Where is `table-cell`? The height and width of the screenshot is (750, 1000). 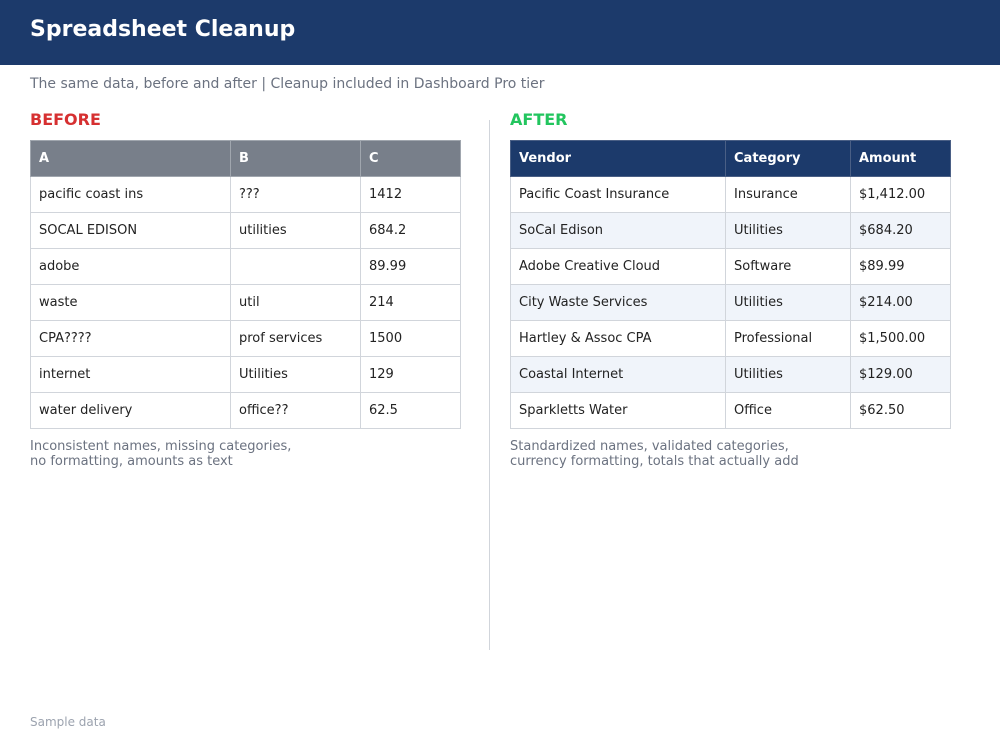 table-cell is located at coordinates (295, 266).